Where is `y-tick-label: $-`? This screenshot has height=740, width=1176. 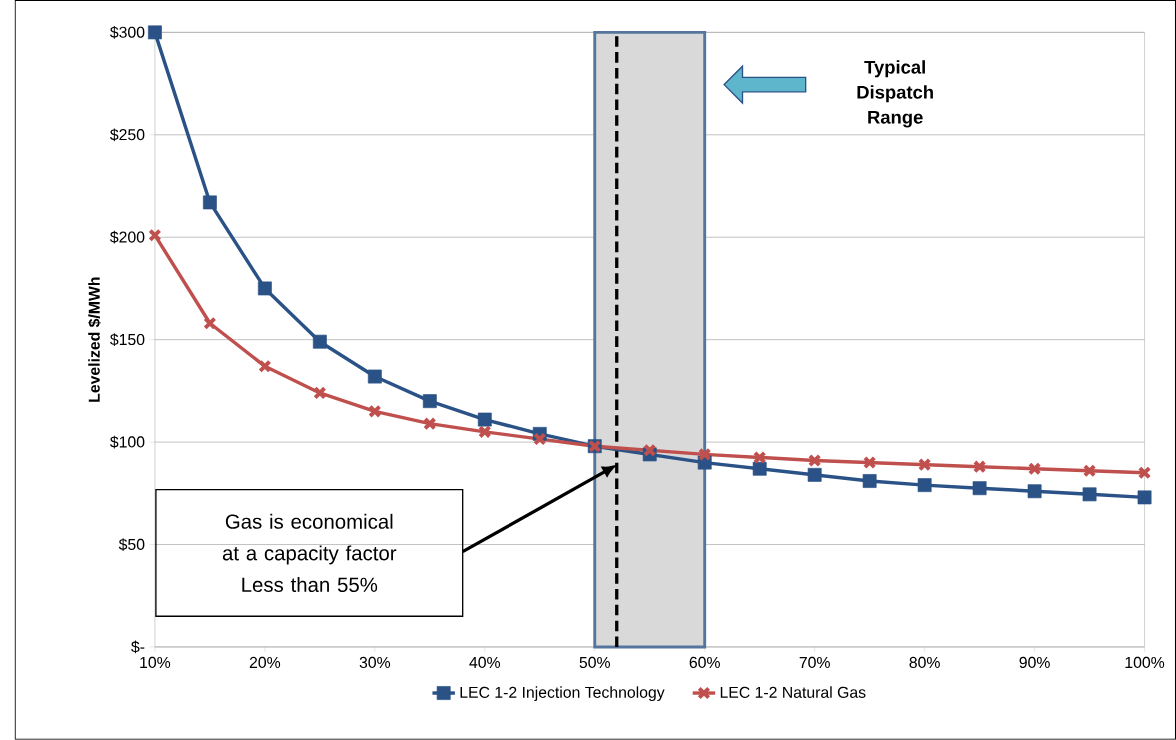
y-tick-label: $- is located at coordinates (138, 647).